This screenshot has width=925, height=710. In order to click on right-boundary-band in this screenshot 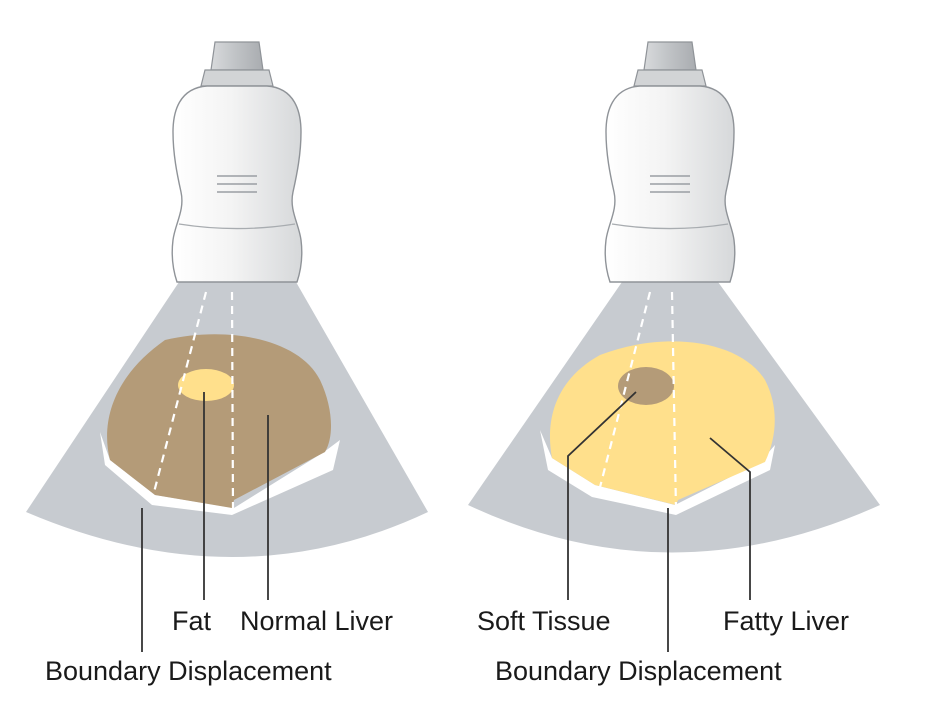, I will do `click(657, 472)`.